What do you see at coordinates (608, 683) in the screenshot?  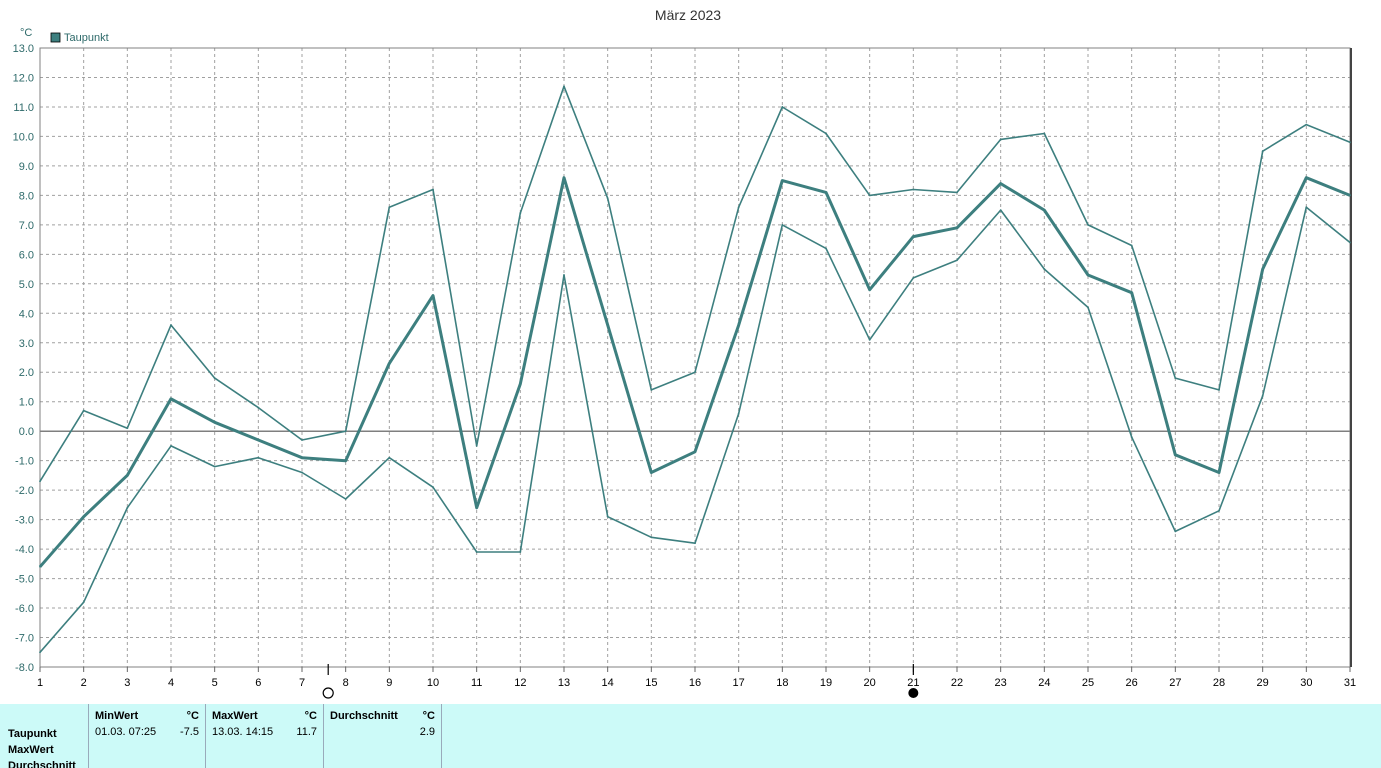 I see `x-tick-label: 14` at bounding box center [608, 683].